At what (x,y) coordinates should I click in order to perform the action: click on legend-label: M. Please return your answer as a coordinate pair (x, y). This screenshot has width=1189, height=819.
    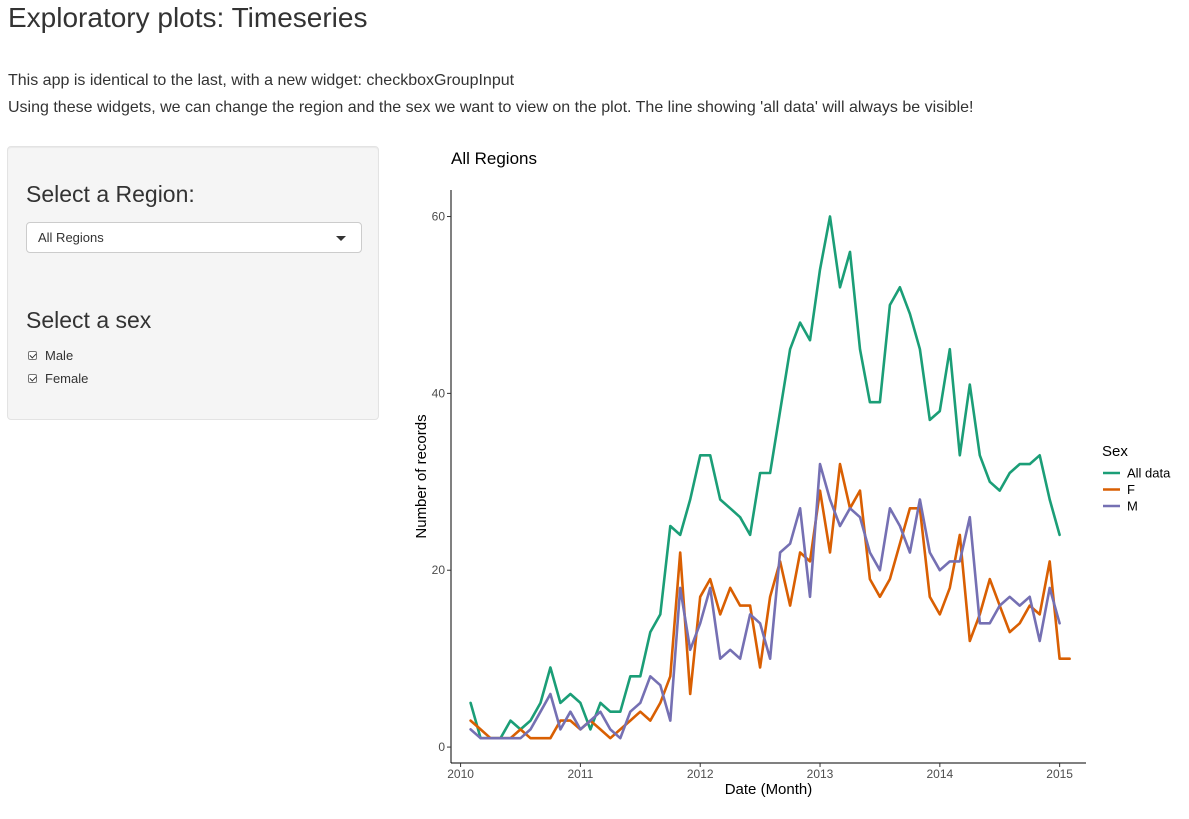
    Looking at the image, I should click on (1132, 506).